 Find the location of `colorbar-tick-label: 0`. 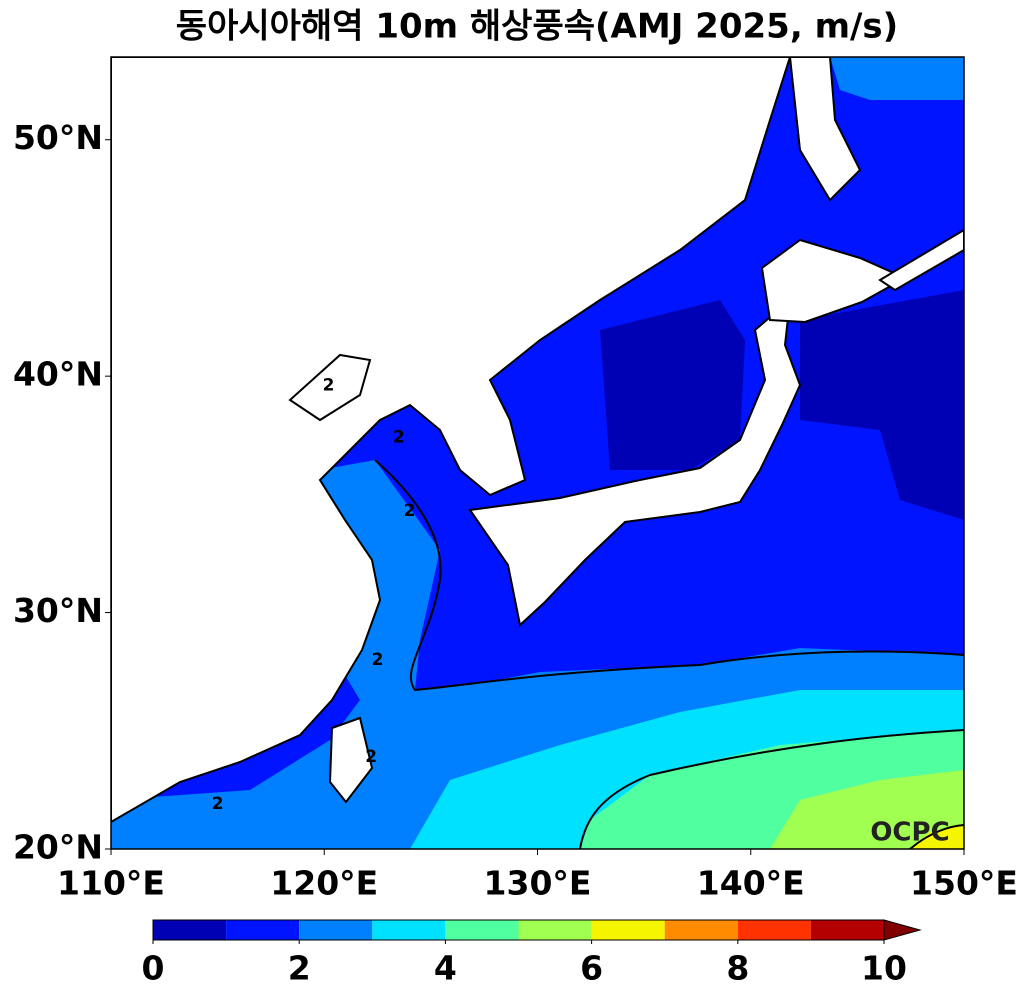

colorbar-tick-label: 0 is located at coordinates (153, 968).